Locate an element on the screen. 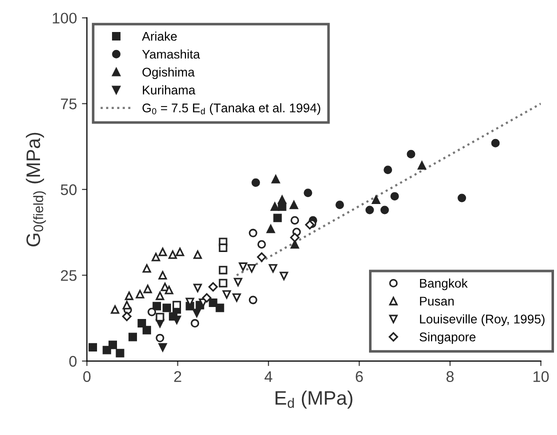 This screenshot has width=557, height=435. y-tick-label: 100 is located at coordinates (64, 18).